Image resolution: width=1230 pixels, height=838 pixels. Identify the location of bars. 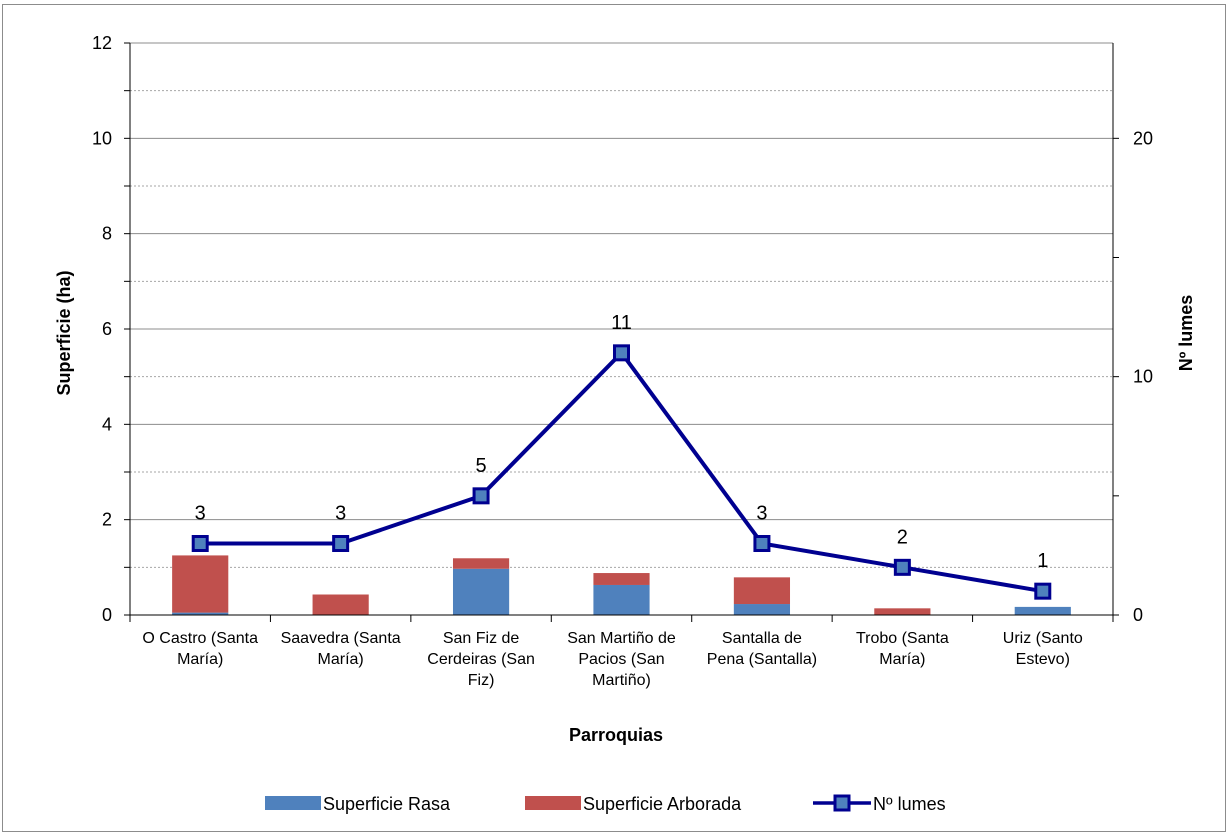
(621, 585).